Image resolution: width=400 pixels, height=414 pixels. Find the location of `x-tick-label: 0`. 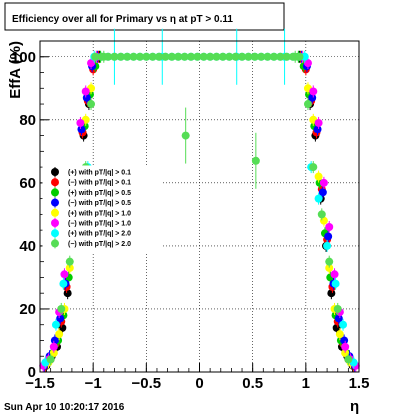

x-tick-label: 0 is located at coordinates (199, 383).